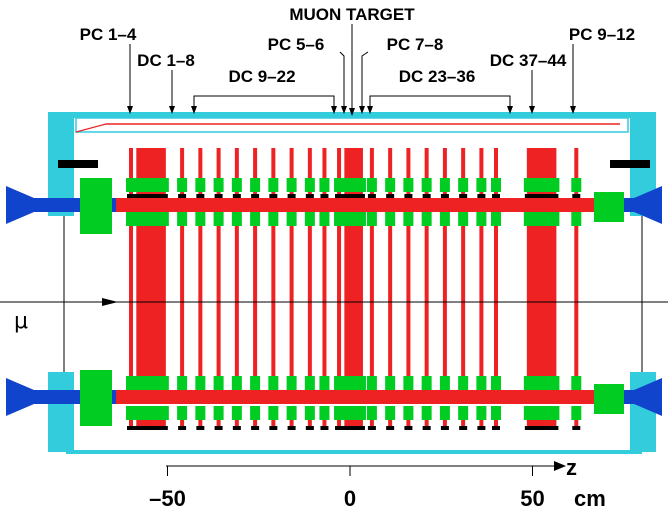 The height and width of the screenshot is (510, 668). Describe the element at coordinates (21, 321) in the screenshot. I see `beam-label: μ` at that location.